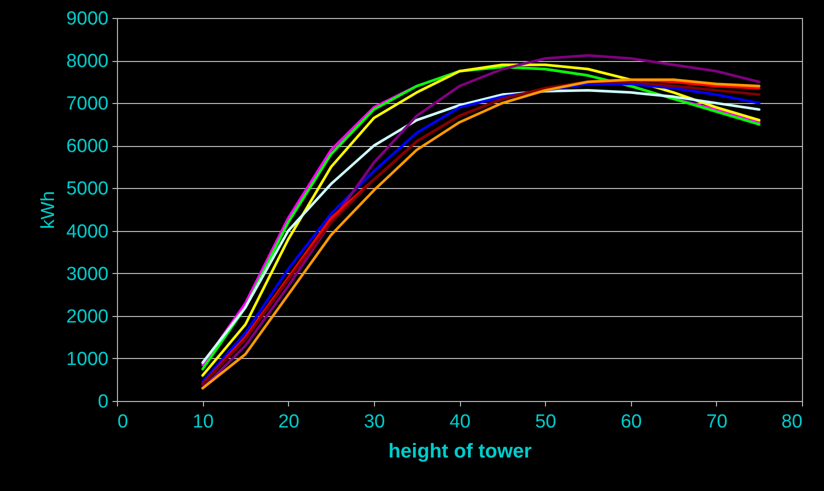 Image resolution: width=824 pixels, height=491 pixels. I want to click on x-tick-label: 50, so click(545, 422).